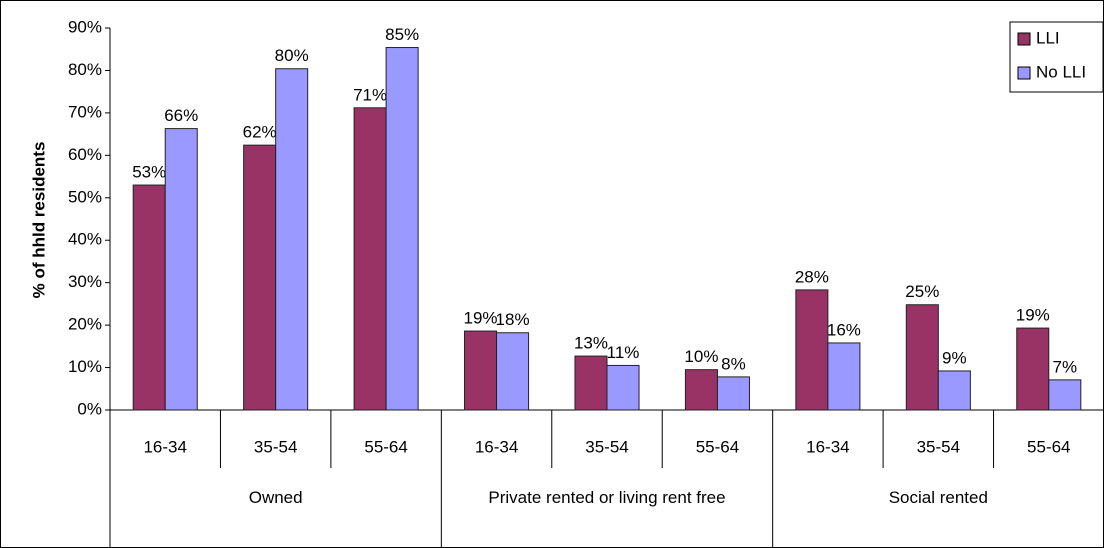 This screenshot has width=1104, height=548. I want to click on group-label: Social rented, so click(938, 497).